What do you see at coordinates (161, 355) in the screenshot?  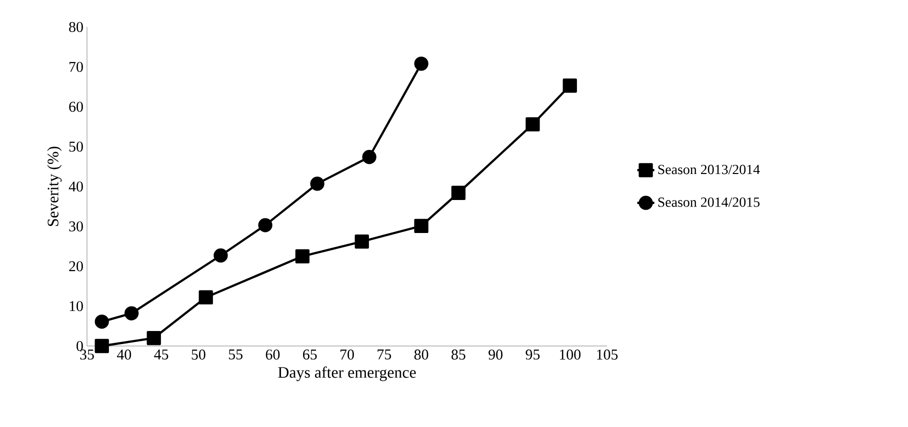 I see `x-tick-label: 45` at bounding box center [161, 355].